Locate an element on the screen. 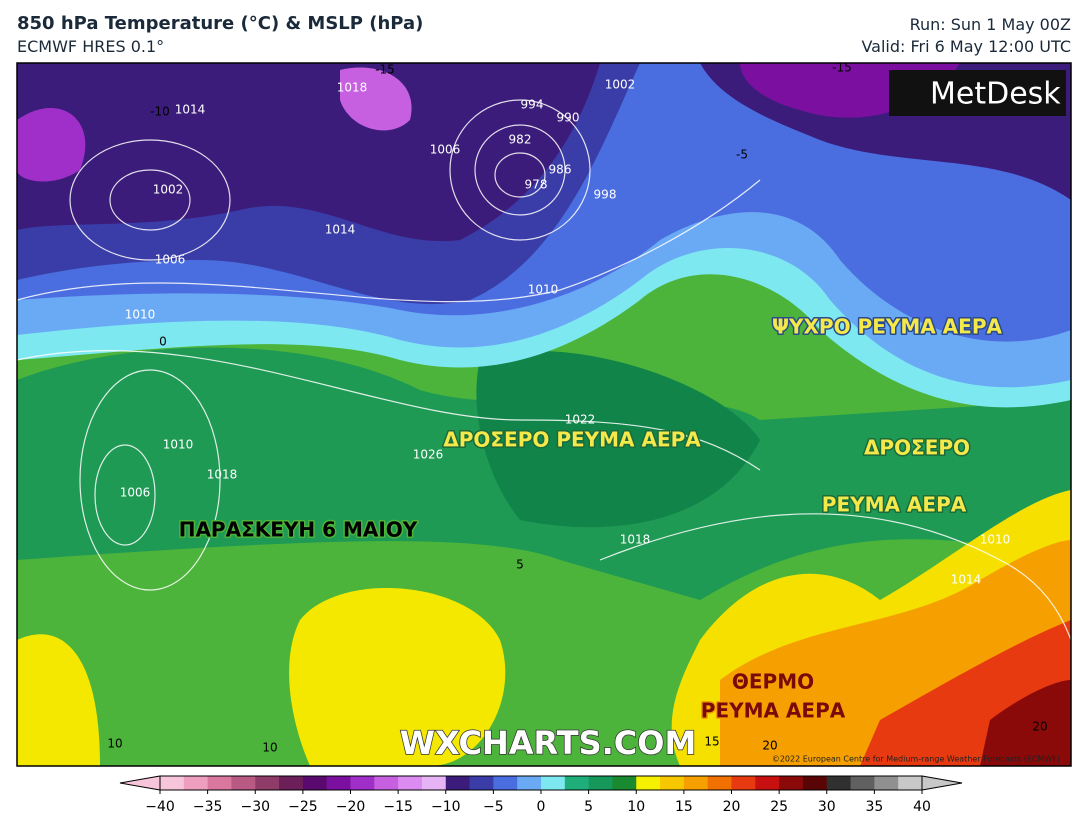 The image size is (1088, 833). annotation: ΠΑΡΑΣΚΕΥΗ 6 ΜΑΙΟΥ is located at coordinates (298, 530).